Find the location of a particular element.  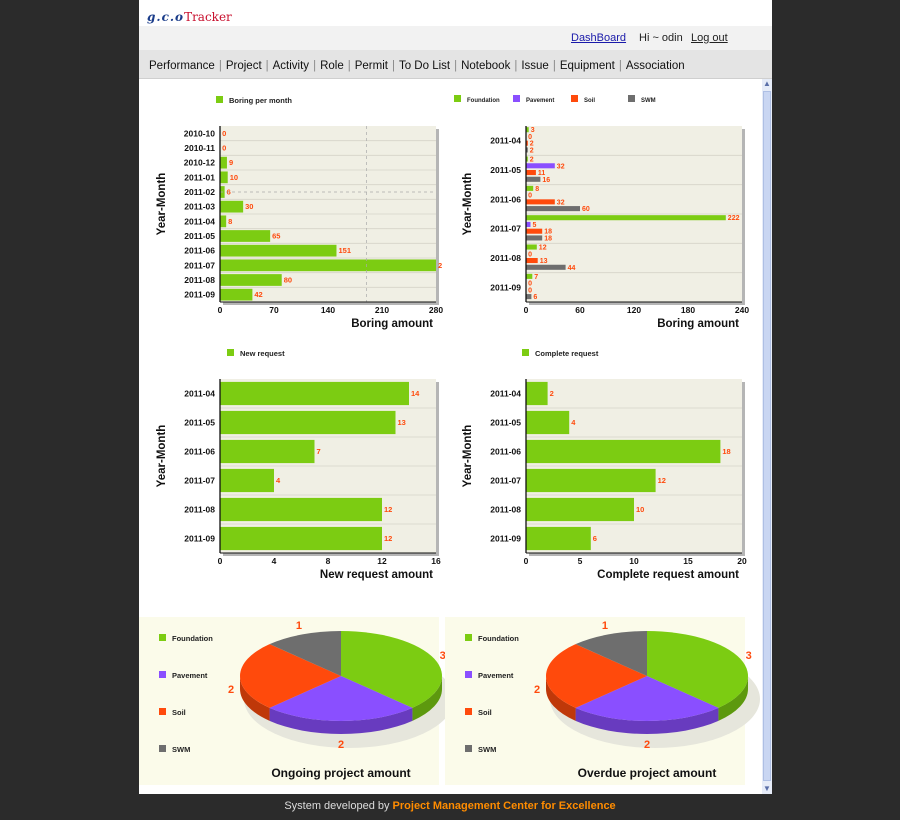

nav-item-to-do-list: To Do List is located at coordinates (424, 66).